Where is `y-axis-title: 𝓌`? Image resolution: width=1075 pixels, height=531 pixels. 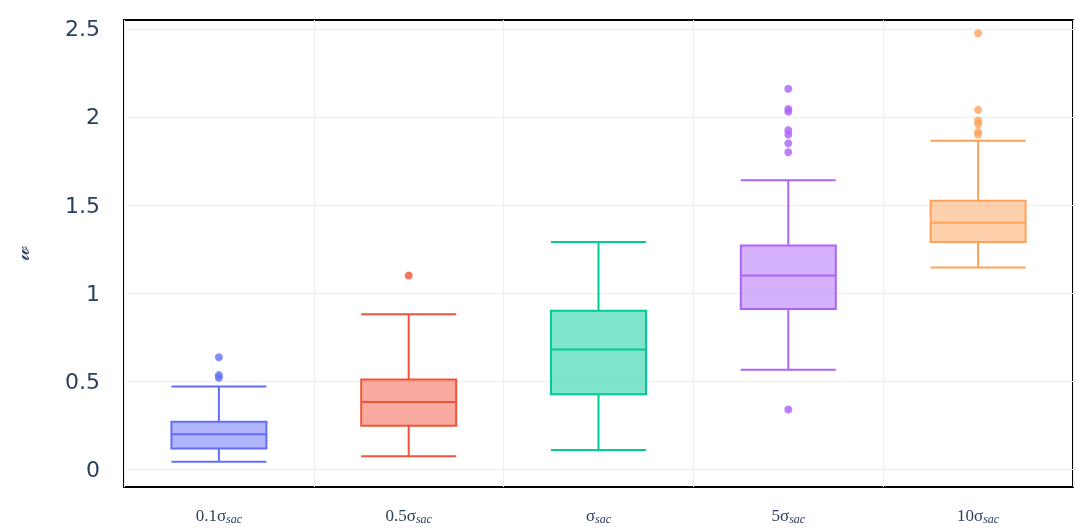 y-axis-title: 𝓌 is located at coordinates (21, 253).